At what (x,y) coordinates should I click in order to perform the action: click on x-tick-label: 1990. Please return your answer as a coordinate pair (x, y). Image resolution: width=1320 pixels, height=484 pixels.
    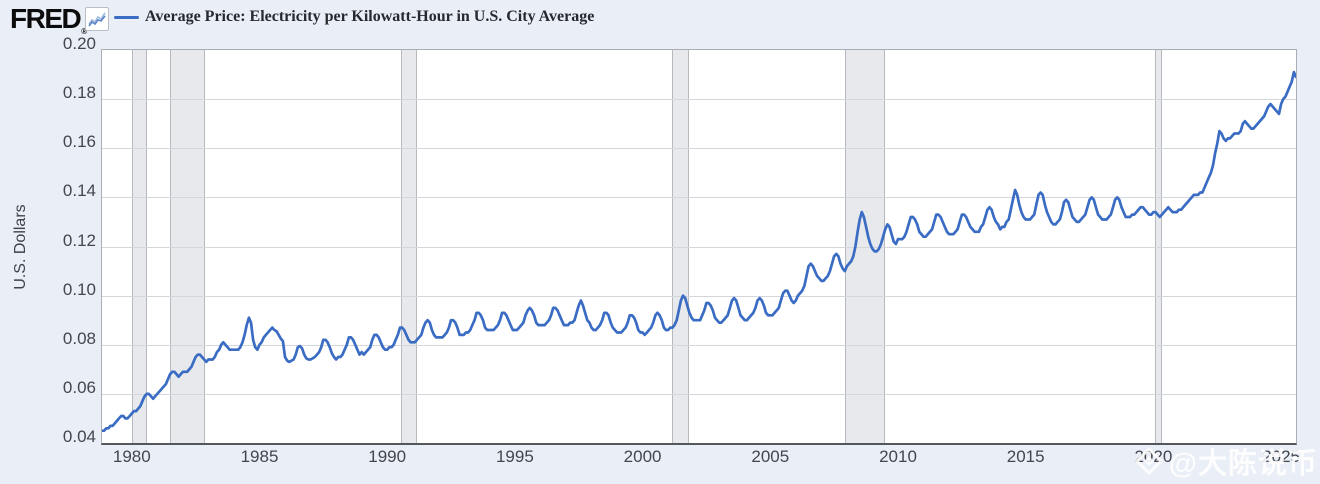
    Looking at the image, I should click on (387, 456).